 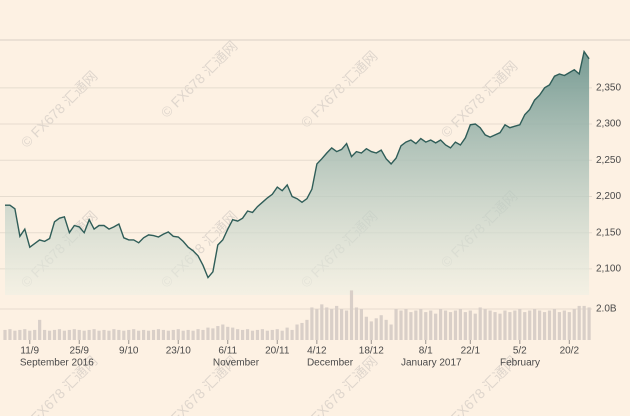 What do you see at coordinates (57, 363) in the screenshot?
I see `month-label: September 2016` at bounding box center [57, 363].